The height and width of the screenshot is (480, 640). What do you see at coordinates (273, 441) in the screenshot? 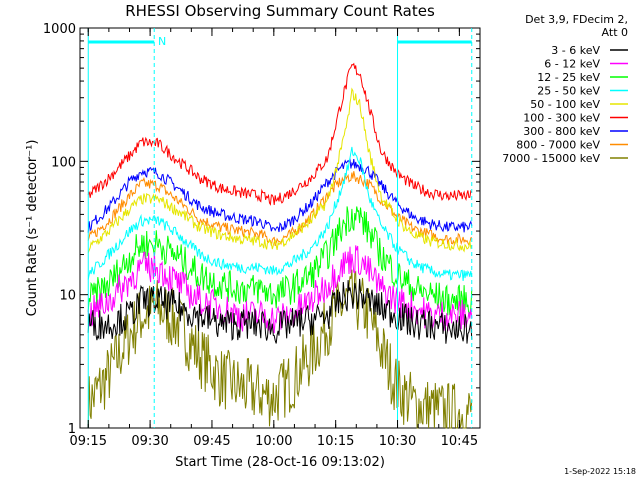
I see `x-tick-label: 10:00` at bounding box center [273, 441].